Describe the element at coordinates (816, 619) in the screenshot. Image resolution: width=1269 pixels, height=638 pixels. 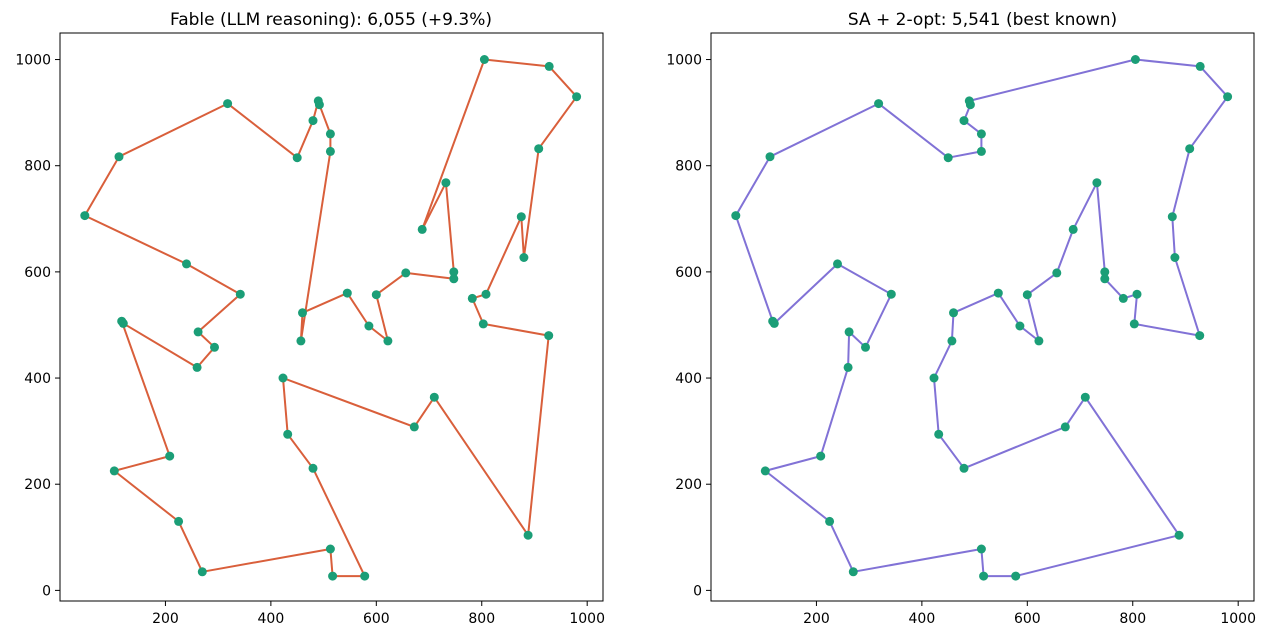
I see `right-x-tick-label: 200` at that location.